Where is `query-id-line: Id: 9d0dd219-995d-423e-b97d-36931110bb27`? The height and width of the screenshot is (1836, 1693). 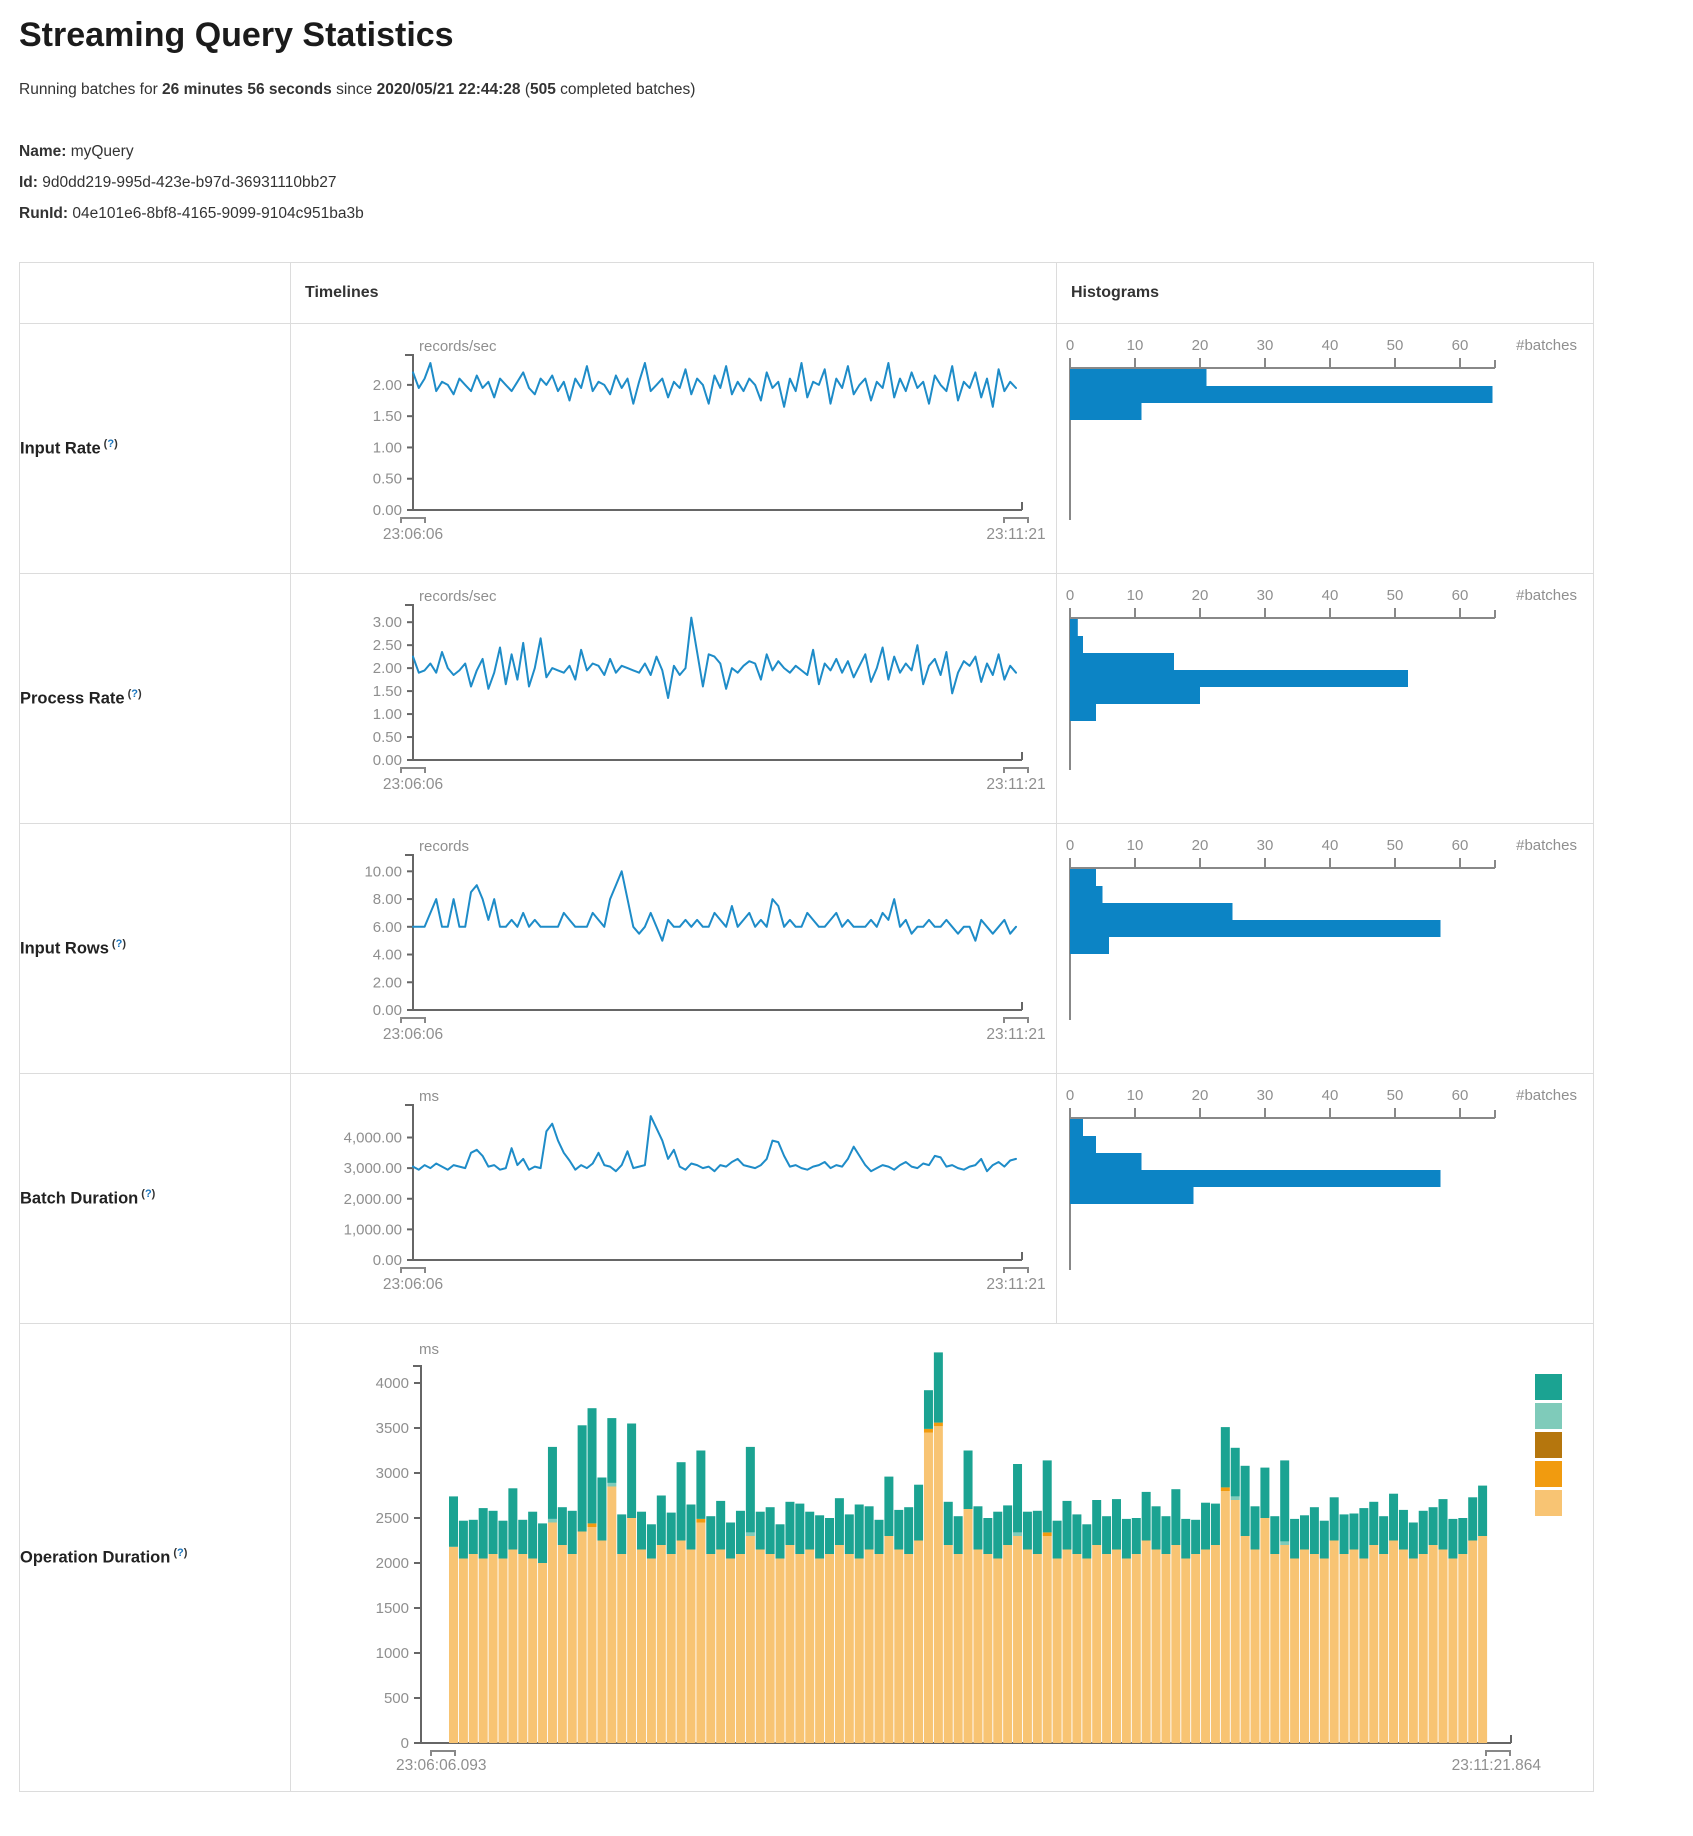 query-id-line: Id: 9d0dd219-995d-423e-b97d-36931110bb27 is located at coordinates (846, 182).